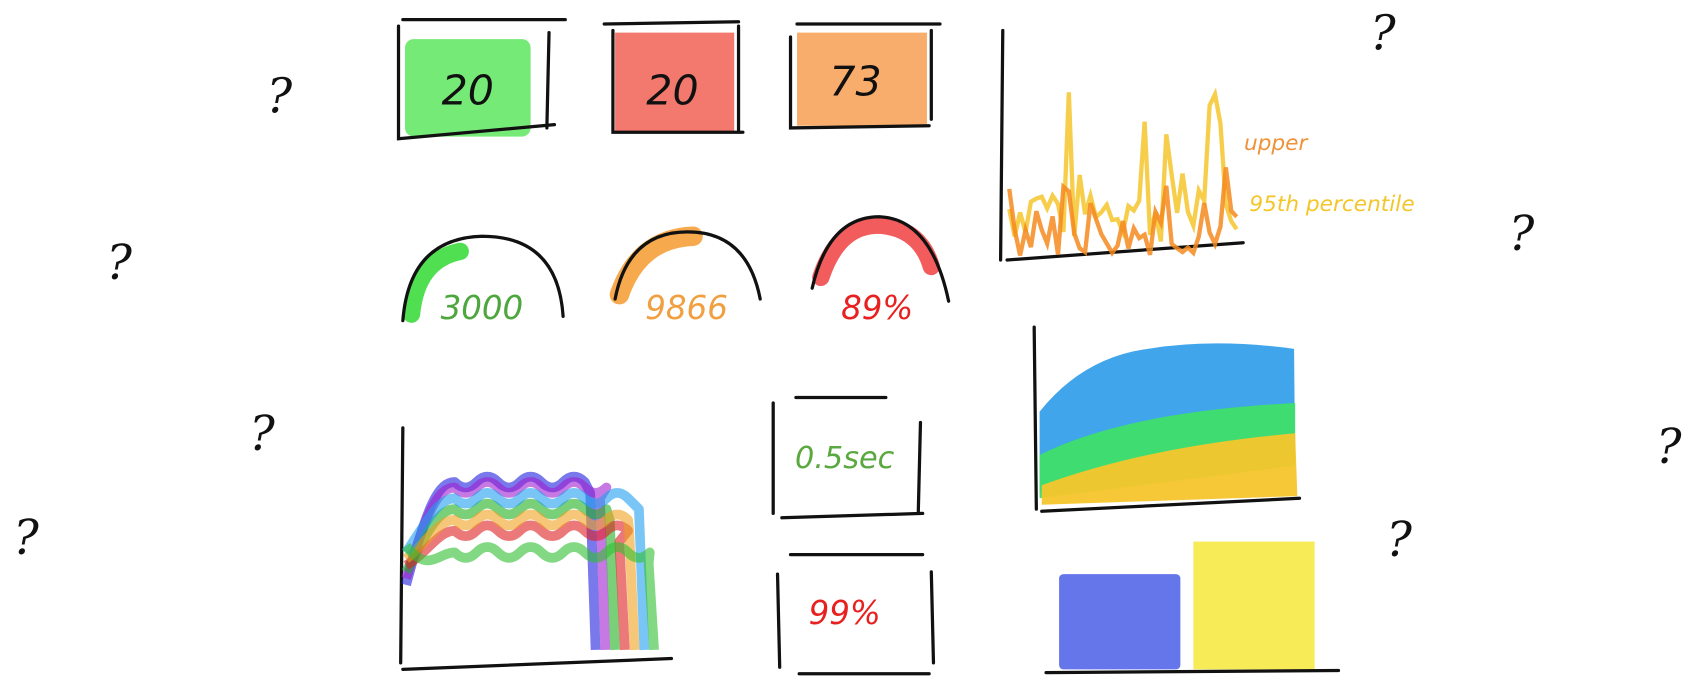 The image size is (1698, 676). Describe the element at coordinates (855, 82) in the screenshot. I see `tile-value: 73` at that location.